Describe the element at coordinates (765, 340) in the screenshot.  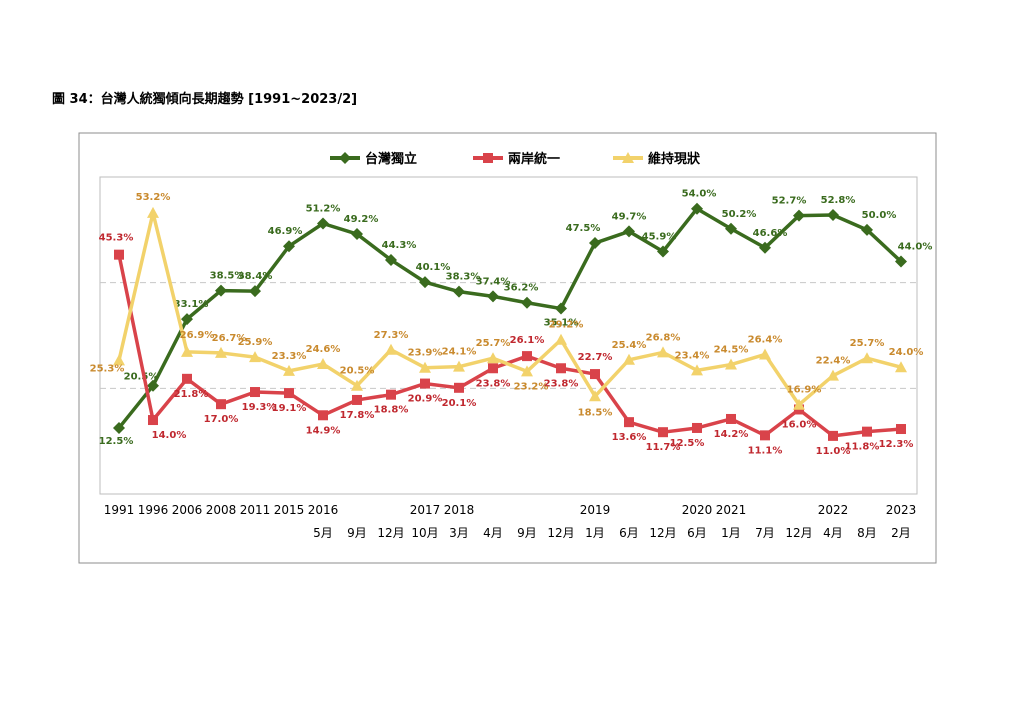
I see `data-label-3-20: 26.4%` at that location.